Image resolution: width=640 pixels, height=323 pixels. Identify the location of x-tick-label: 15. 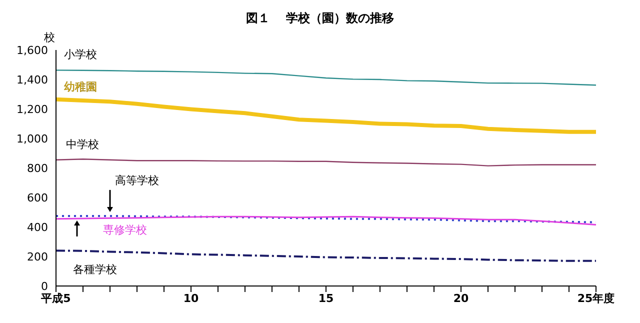
(326, 298).